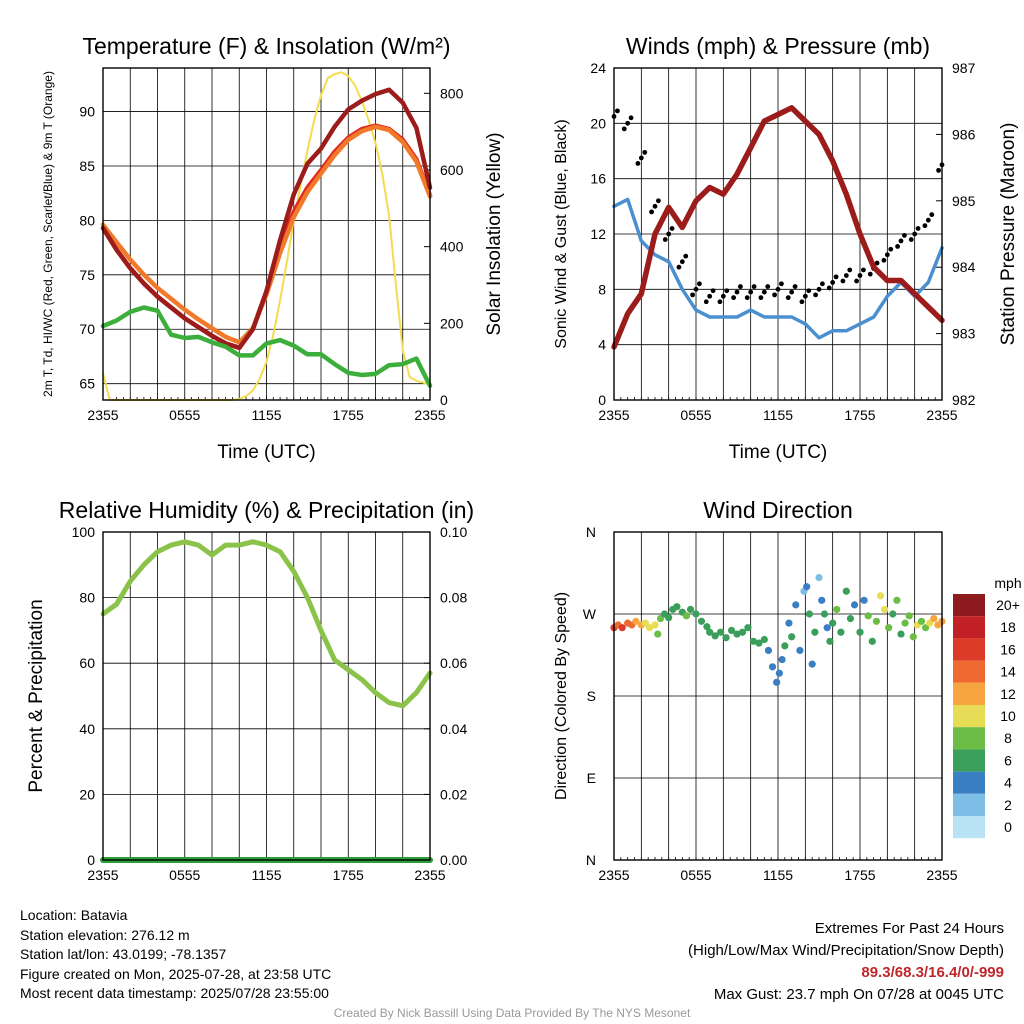 This screenshot has height=1024, width=1024. I want to click on colorbar-label: 10, so click(1008, 716).